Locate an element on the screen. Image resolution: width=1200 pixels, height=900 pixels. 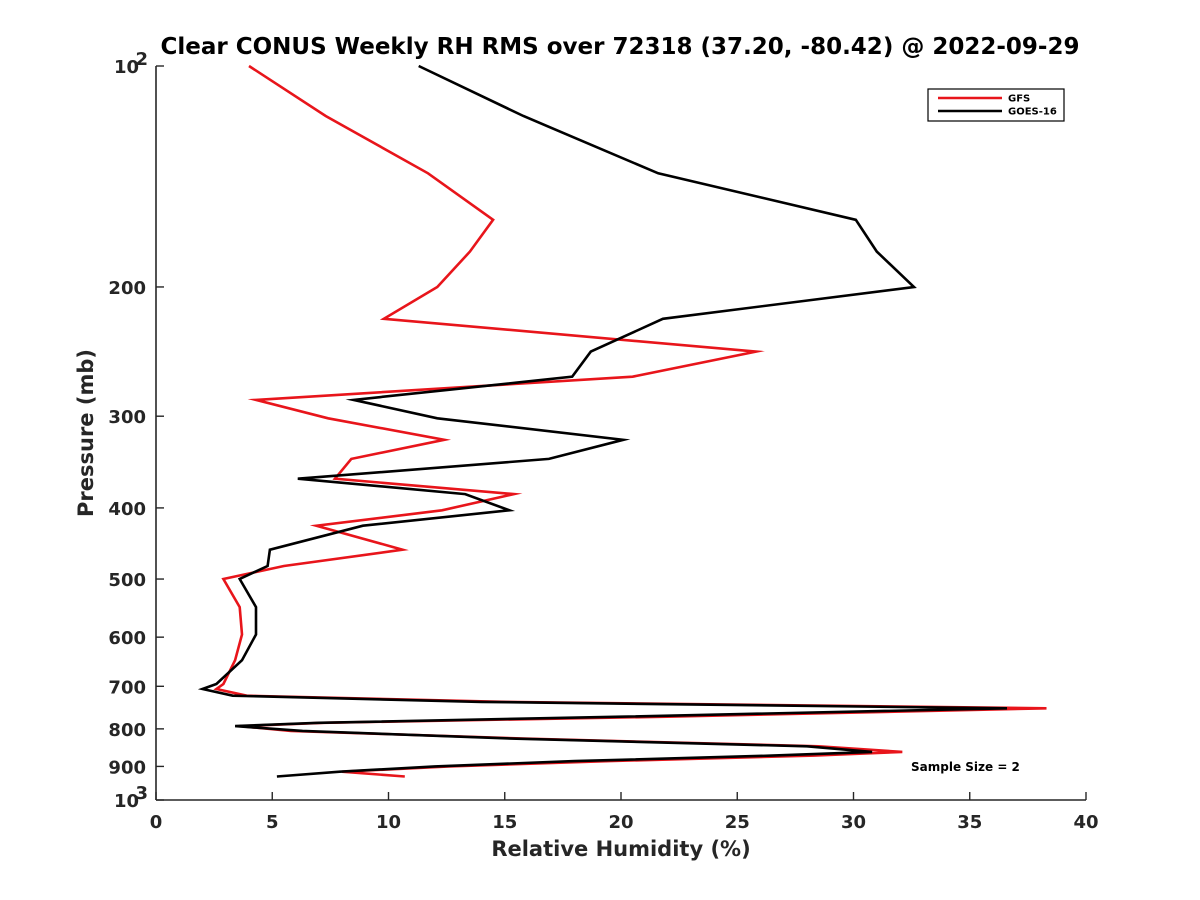
x-tick-label: 10 is located at coordinates (388, 822).